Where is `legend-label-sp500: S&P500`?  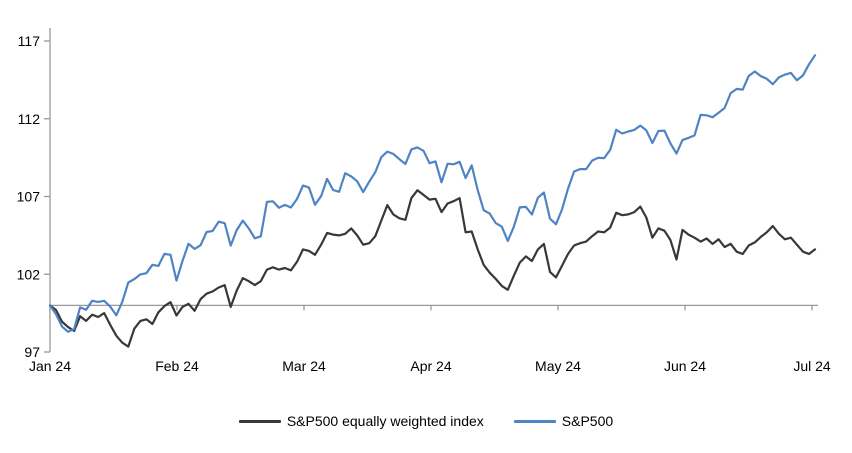
legend-label-sp500: S&P500 is located at coordinates (587, 421).